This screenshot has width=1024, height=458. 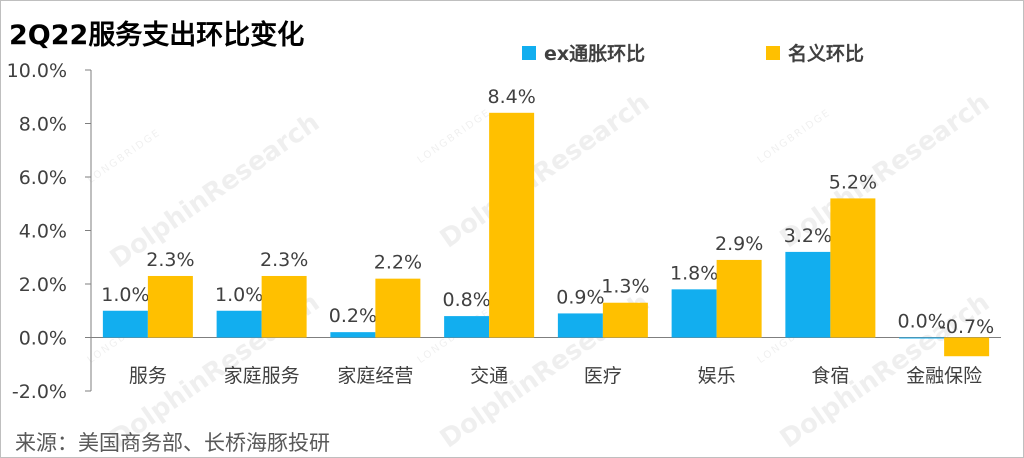 What do you see at coordinates (43, 178) in the screenshot?
I see `y-tick-label: 6.0%` at bounding box center [43, 178].